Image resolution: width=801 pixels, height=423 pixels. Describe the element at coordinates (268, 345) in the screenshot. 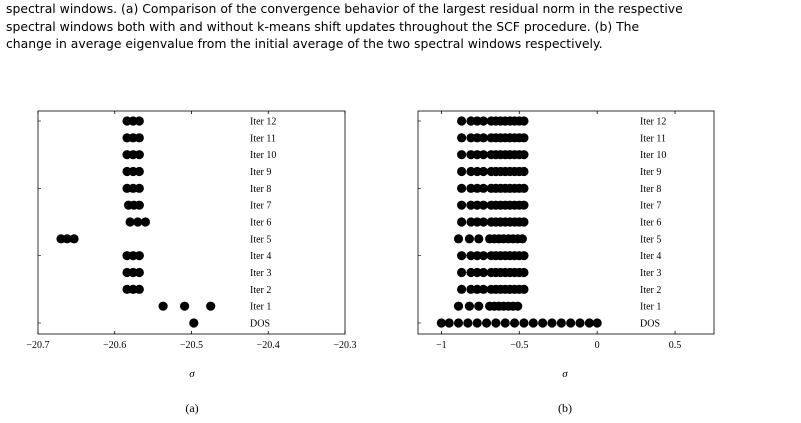

I see `x-tick-label: −20.4` at that location.